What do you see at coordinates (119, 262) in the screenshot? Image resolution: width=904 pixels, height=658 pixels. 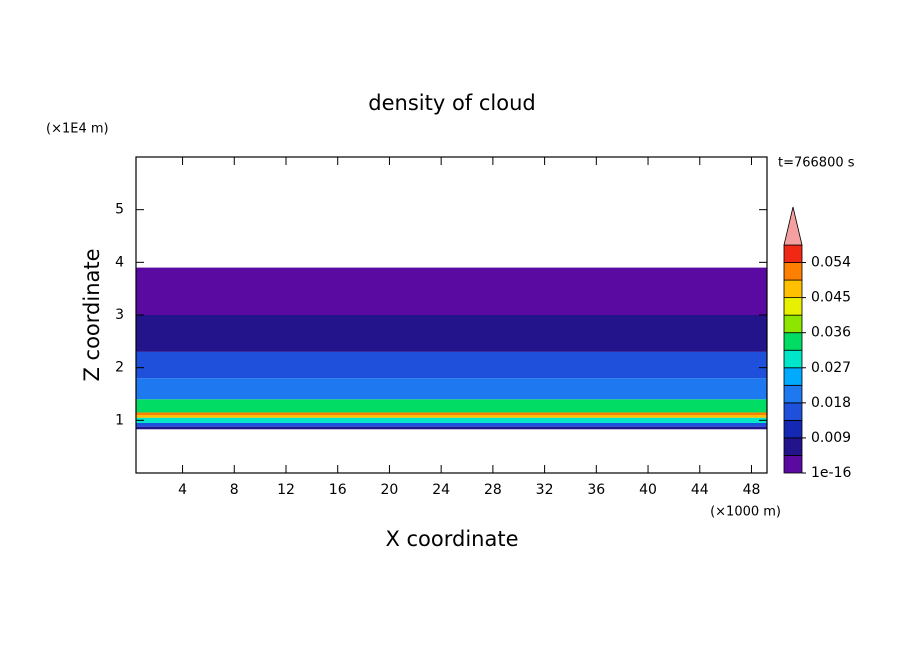 I see `y-tick-label: 4` at bounding box center [119, 262].